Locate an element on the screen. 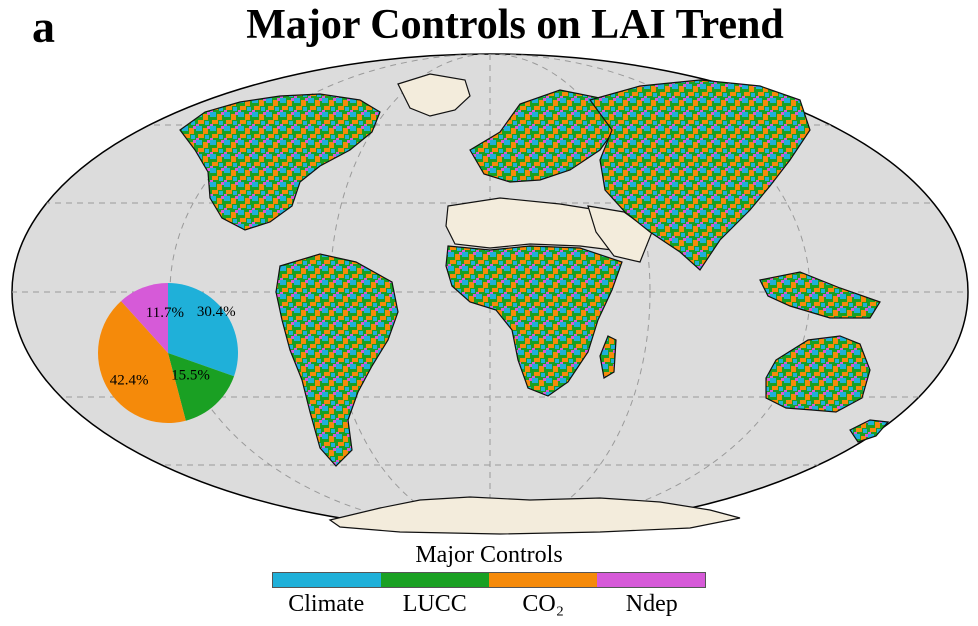 This screenshot has height=626, width=978. legend-colorbar is located at coordinates (489, 580).